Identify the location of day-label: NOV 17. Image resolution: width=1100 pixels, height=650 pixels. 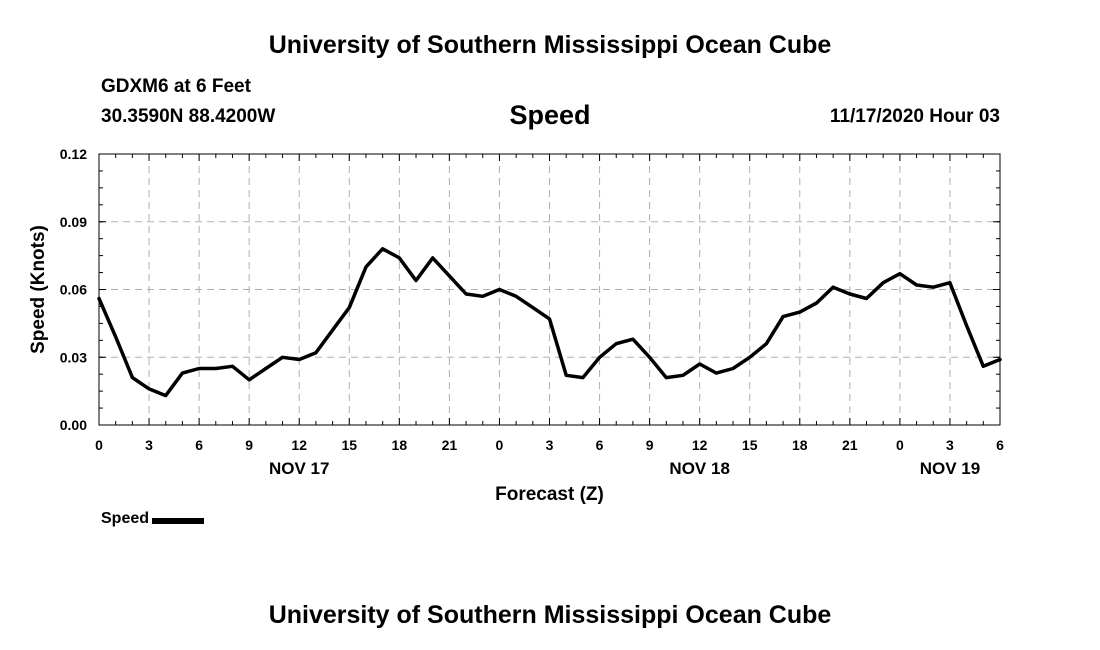
(299, 468).